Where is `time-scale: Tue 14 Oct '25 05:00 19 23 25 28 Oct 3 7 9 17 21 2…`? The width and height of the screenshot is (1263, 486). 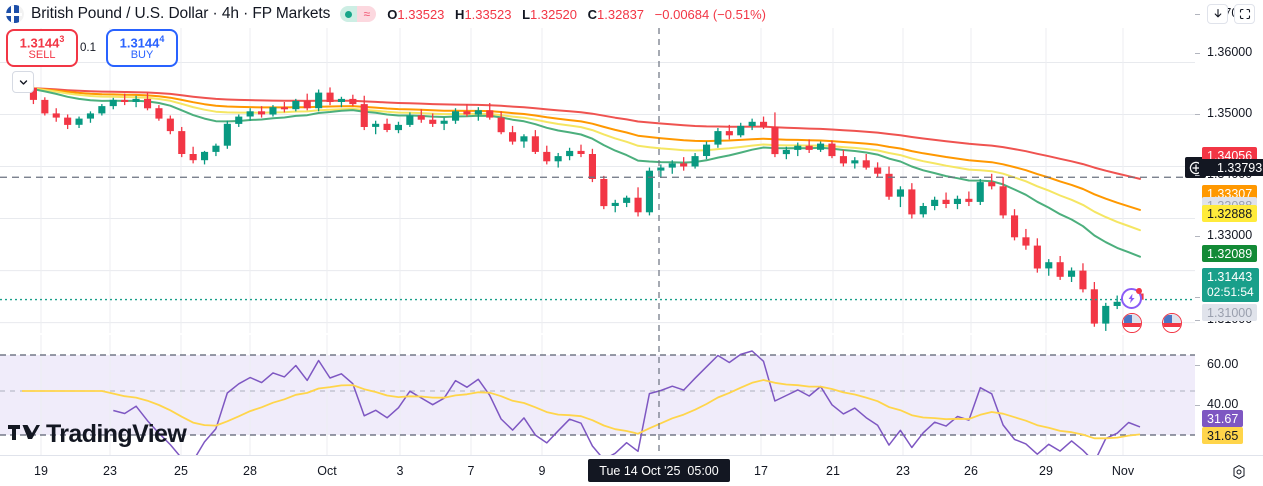 time-scale: Tue 14 Oct '25 05:00 19 23 25 28 Oct 3 7 9 17 21 2… is located at coordinates (631, 470).